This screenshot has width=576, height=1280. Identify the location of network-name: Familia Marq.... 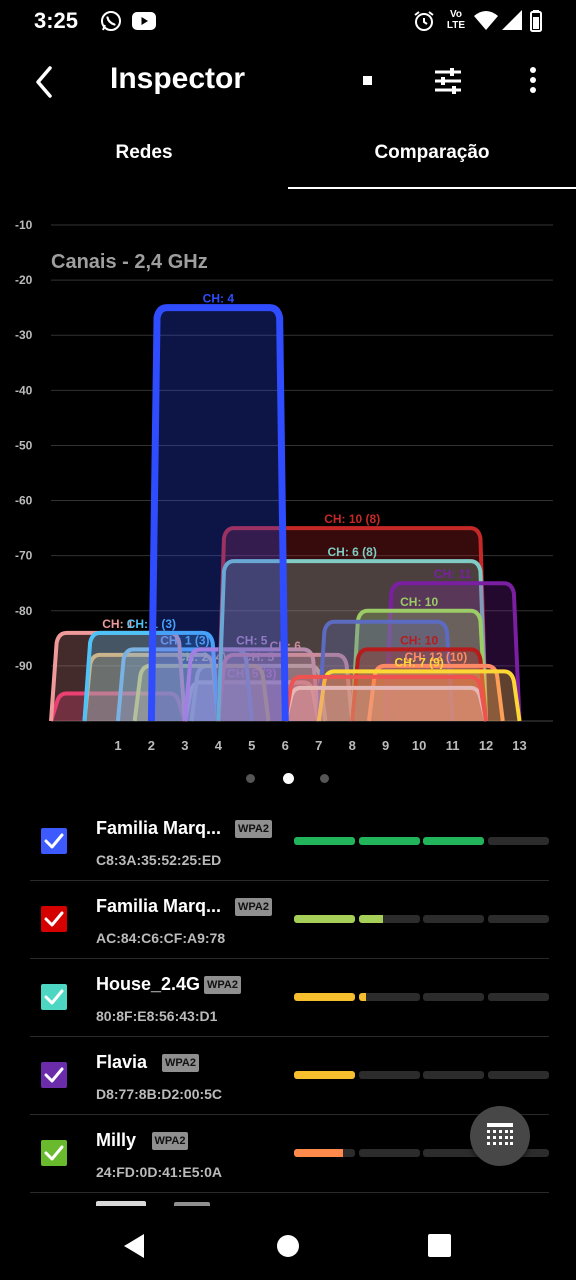
(159, 906).